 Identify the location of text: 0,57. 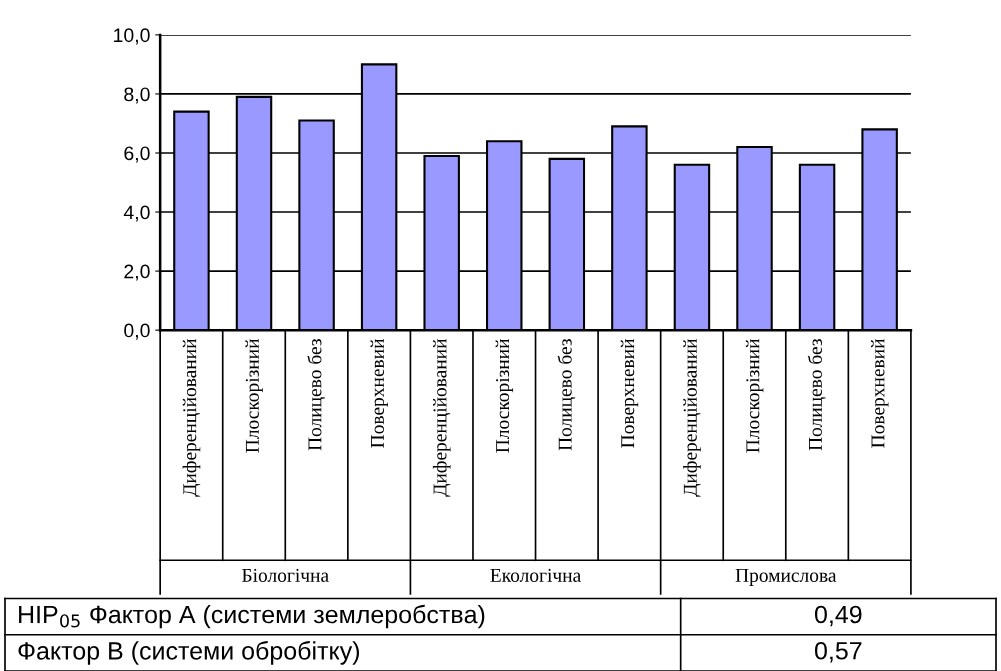
(838, 652).